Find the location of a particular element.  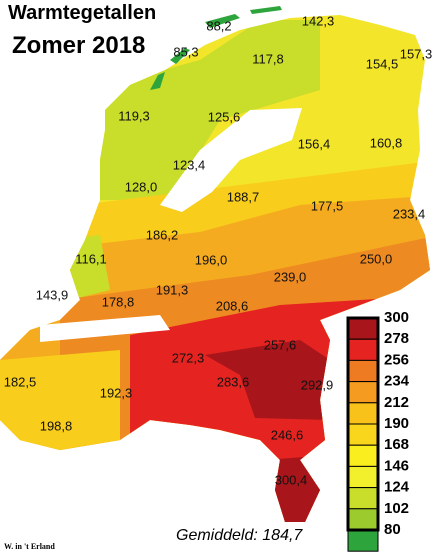

legend-label: 256 is located at coordinates (396, 359).